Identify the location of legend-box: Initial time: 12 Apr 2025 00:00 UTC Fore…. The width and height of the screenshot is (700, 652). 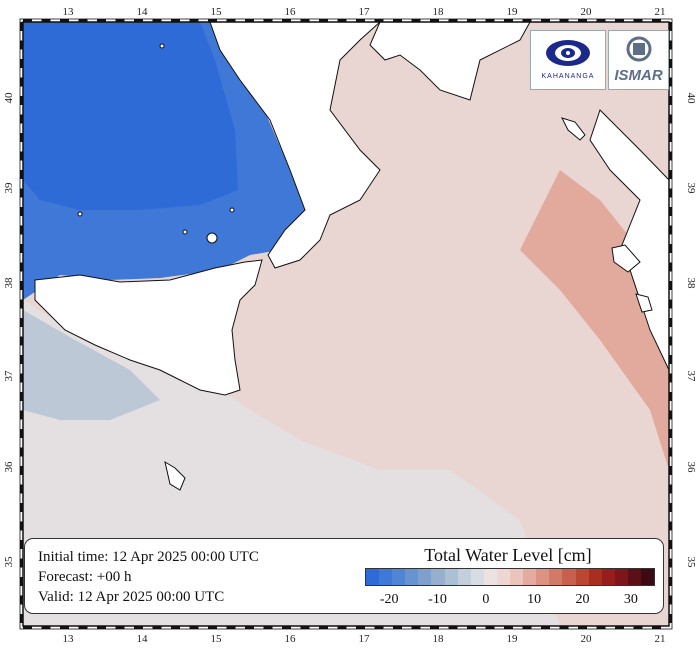
(344, 576).